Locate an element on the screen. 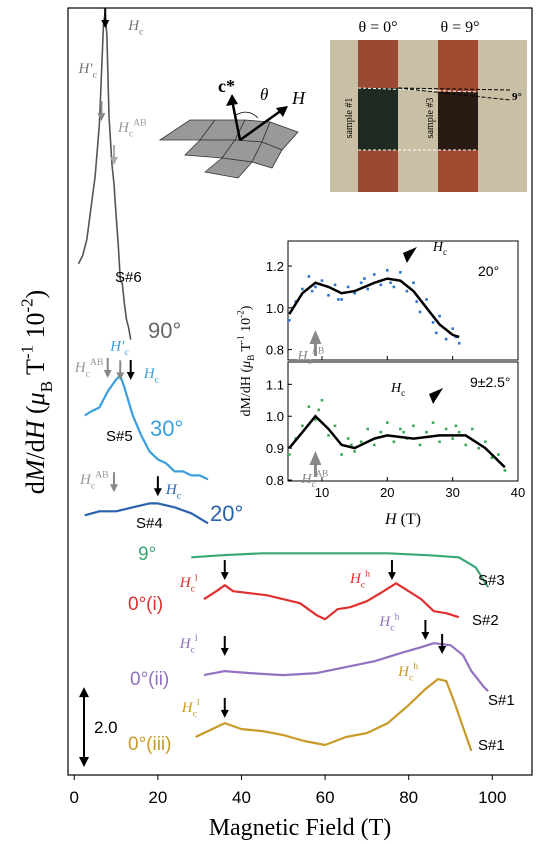 Image resolution: width=538 pixels, height=844 pixels. text-part: ( is located at coordinates (35, 412).